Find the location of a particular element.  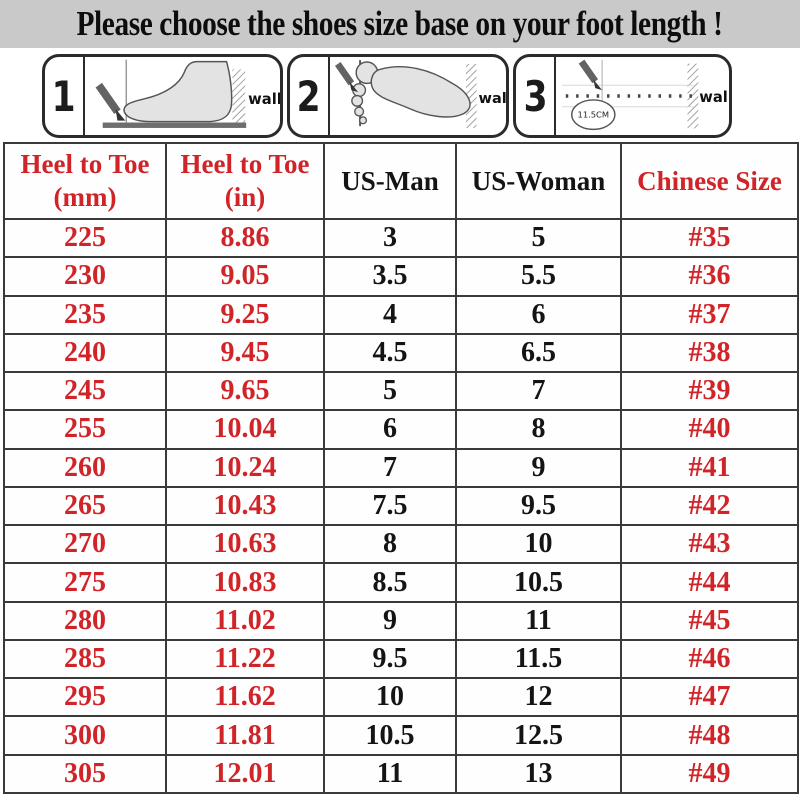

cell-chinese-size: #38 is located at coordinates (709, 353).